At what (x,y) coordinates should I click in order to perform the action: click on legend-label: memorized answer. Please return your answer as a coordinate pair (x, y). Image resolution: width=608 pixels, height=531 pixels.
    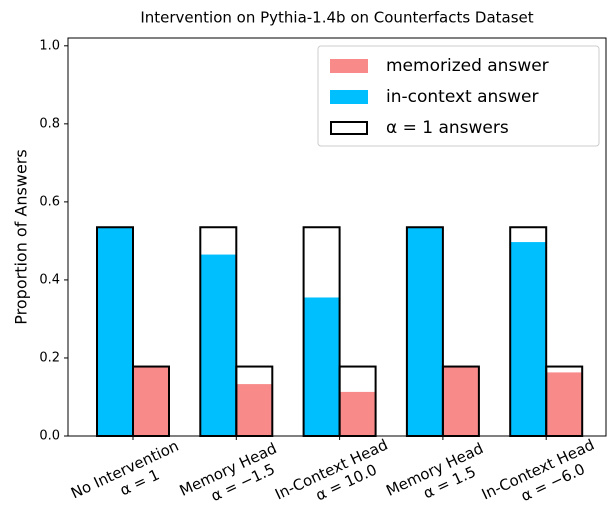
    Looking at the image, I should click on (467, 66).